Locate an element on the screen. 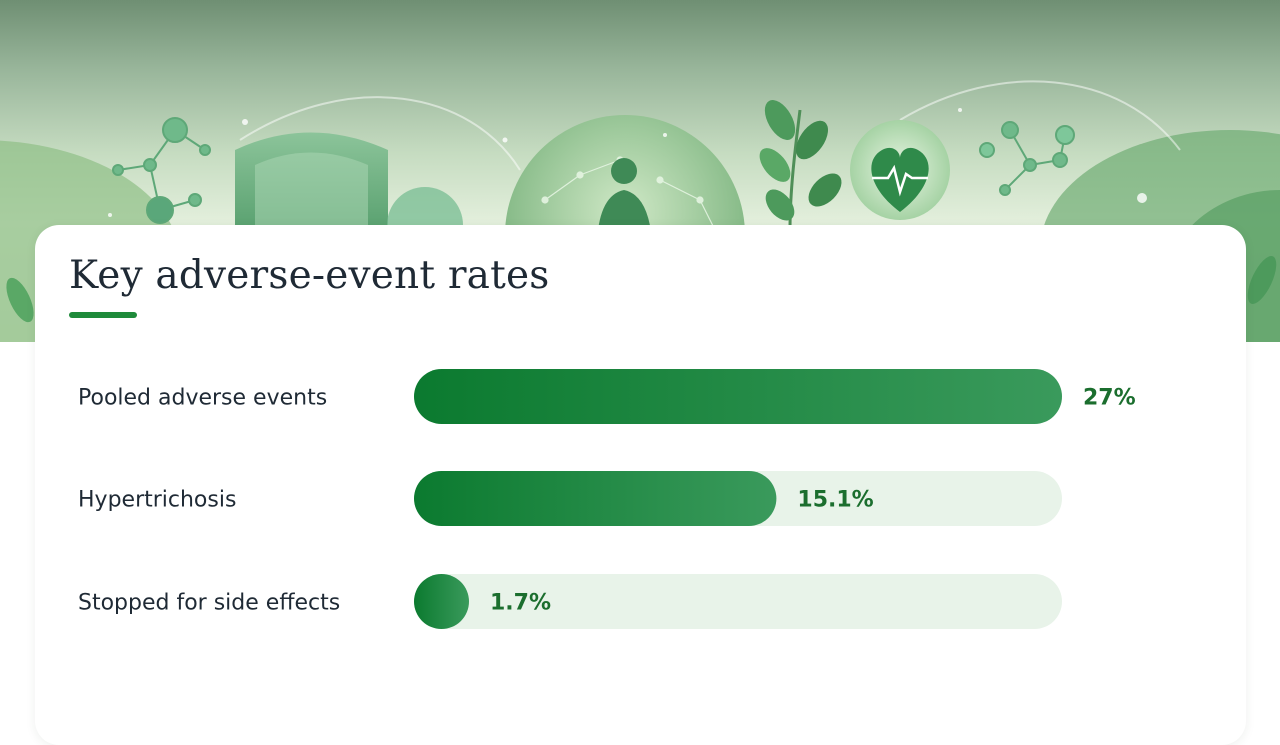 The height and width of the screenshot is (745, 1280). category-label: Pooled adverse events is located at coordinates (202, 398).